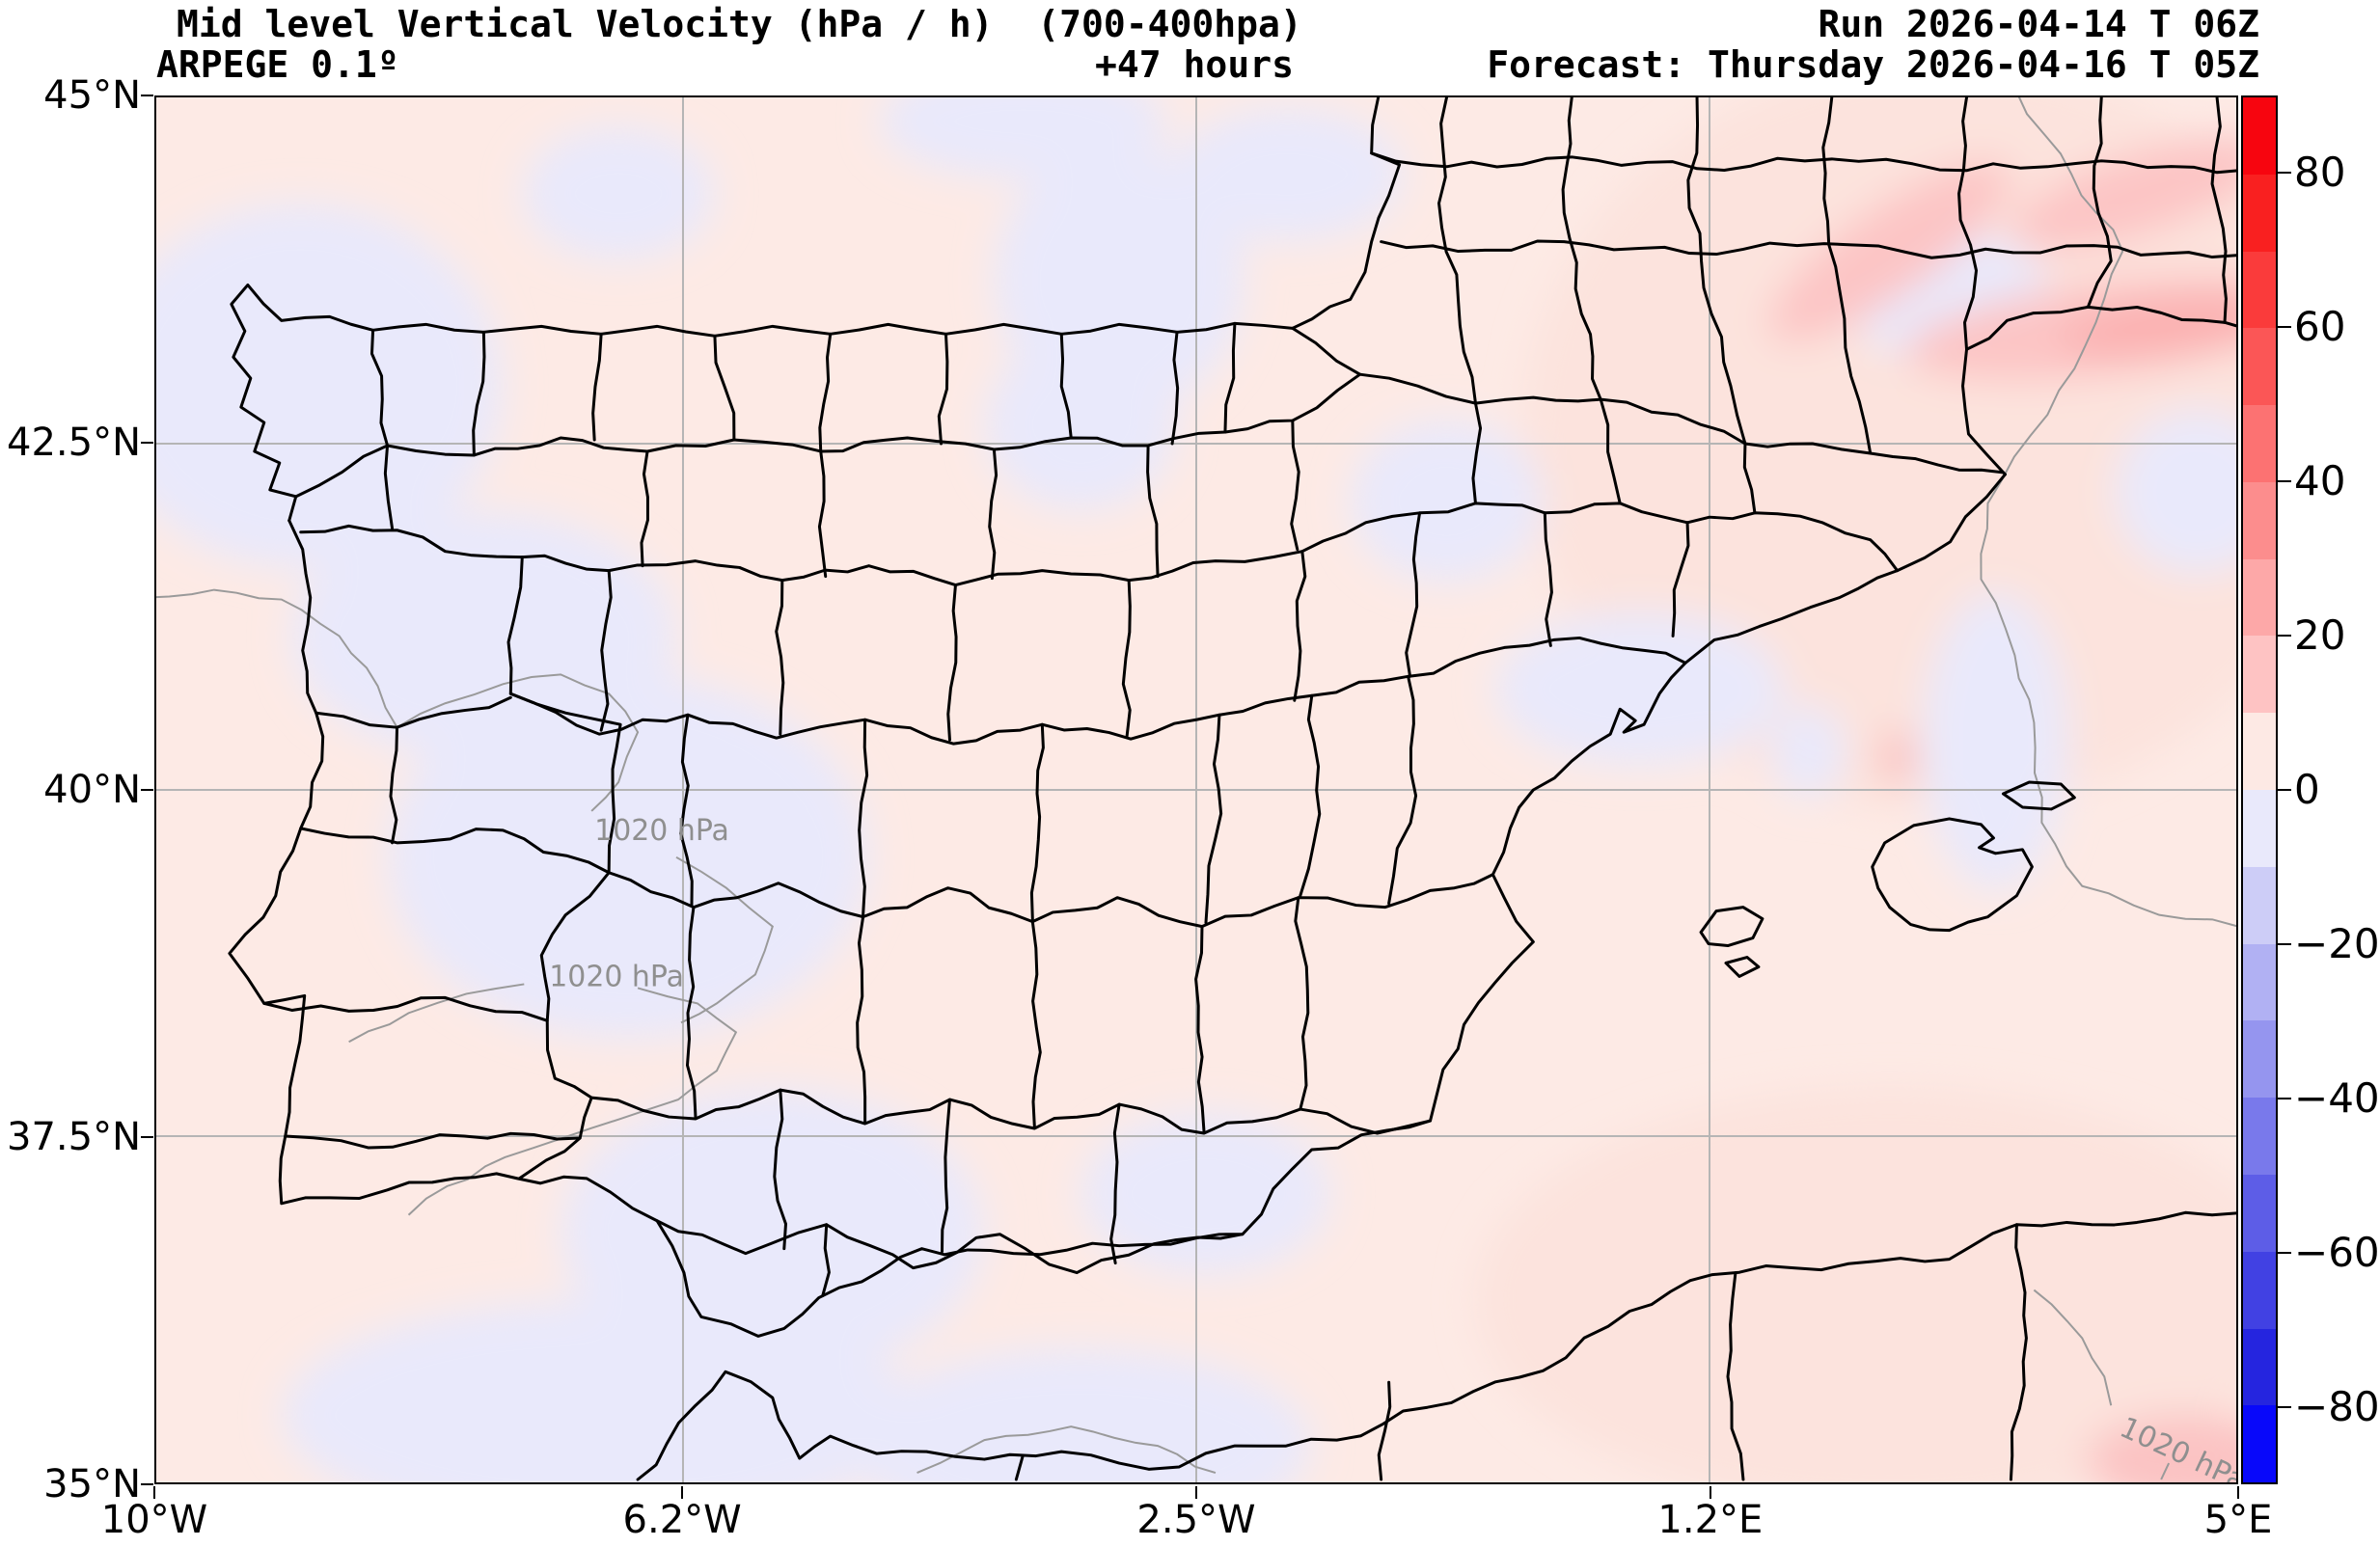 This screenshot has width=2380, height=1547. What do you see at coordinates (92, 95) in the screenshot?
I see `lat-tick-label: 45°N` at bounding box center [92, 95].